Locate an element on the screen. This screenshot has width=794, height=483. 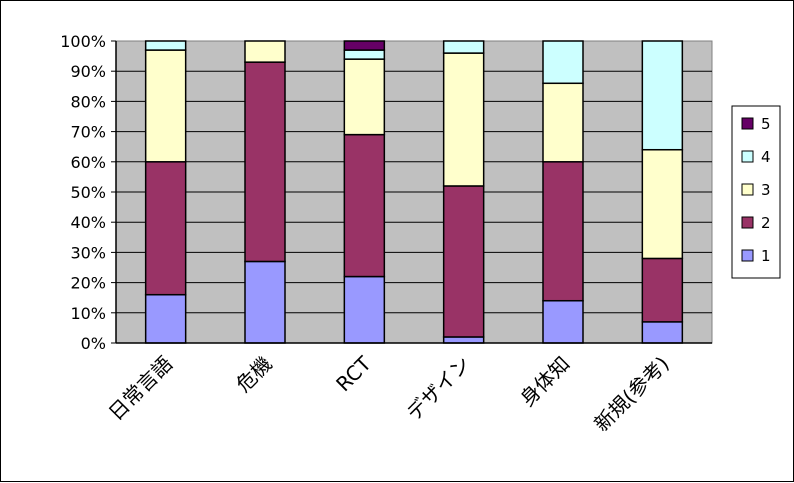
y-tick-label: 10% is located at coordinates (88, 313).